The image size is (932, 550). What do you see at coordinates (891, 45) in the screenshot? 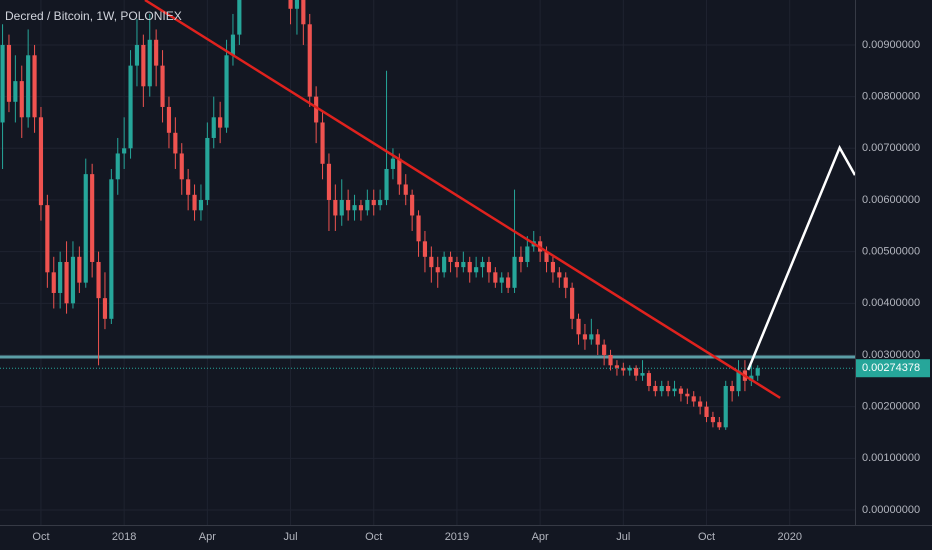
I see `y-tick-label: 0.00900000` at bounding box center [891, 45].